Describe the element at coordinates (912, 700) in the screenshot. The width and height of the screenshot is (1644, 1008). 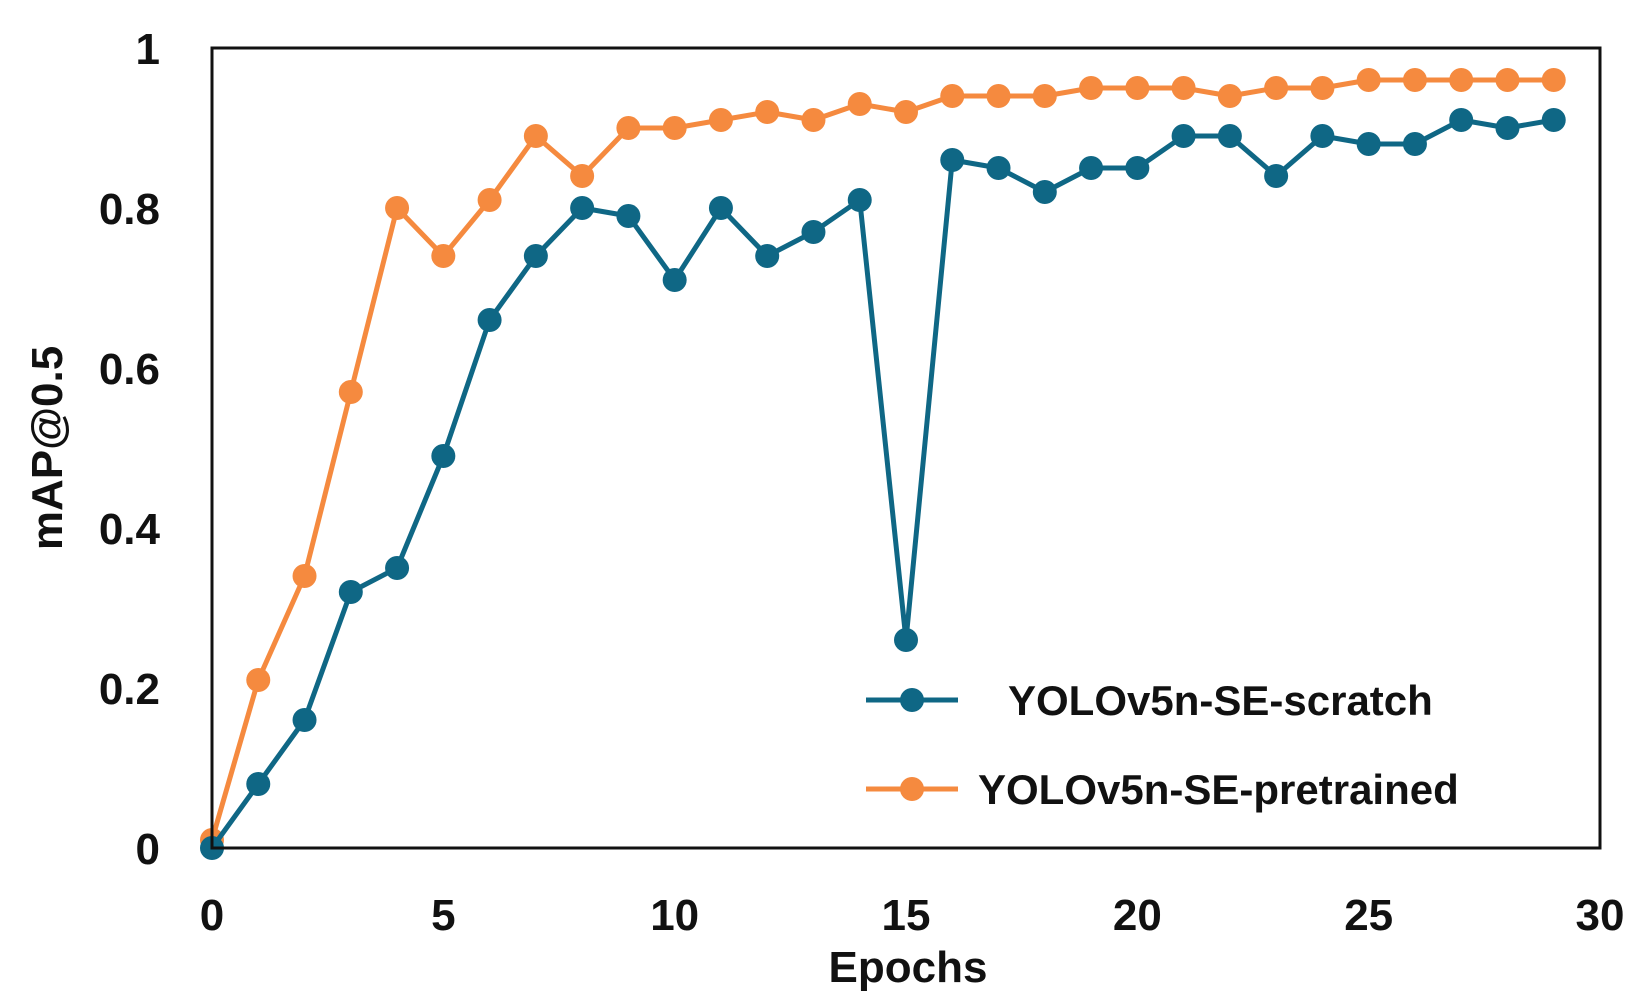
I see `legend-marker-scratch` at that location.